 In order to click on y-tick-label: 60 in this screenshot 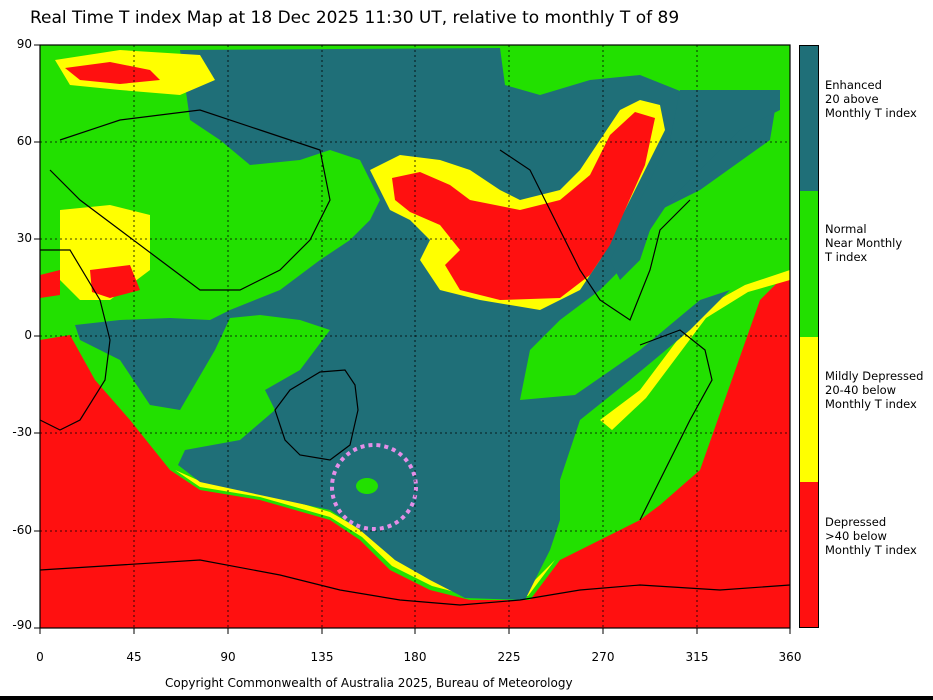, I will do `click(24, 141)`.